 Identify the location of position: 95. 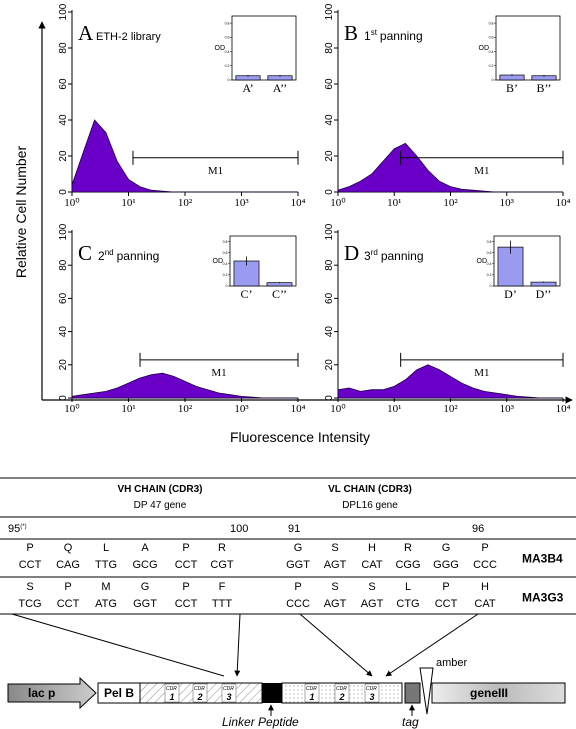
(14, 529).